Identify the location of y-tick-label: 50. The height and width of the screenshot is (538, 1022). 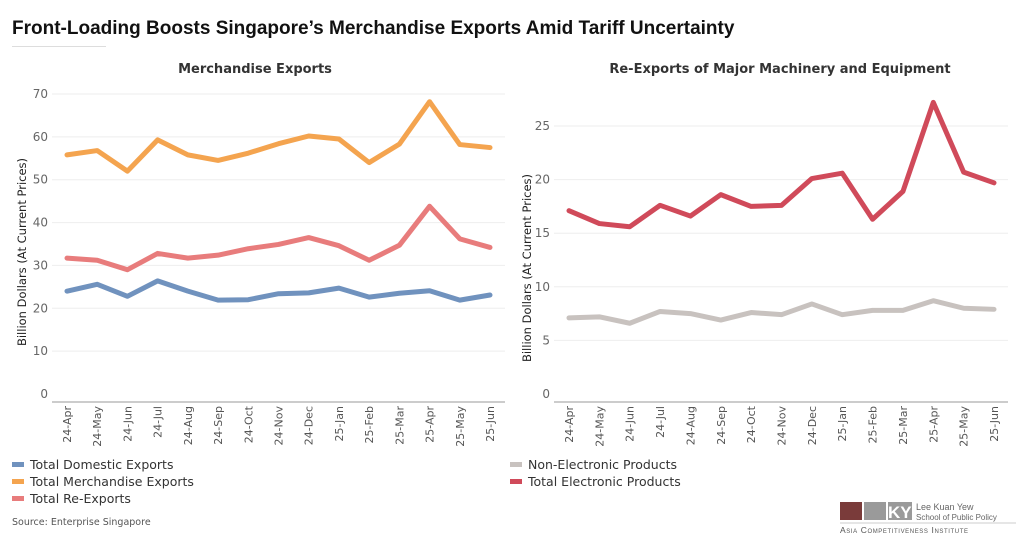
(40, 180).